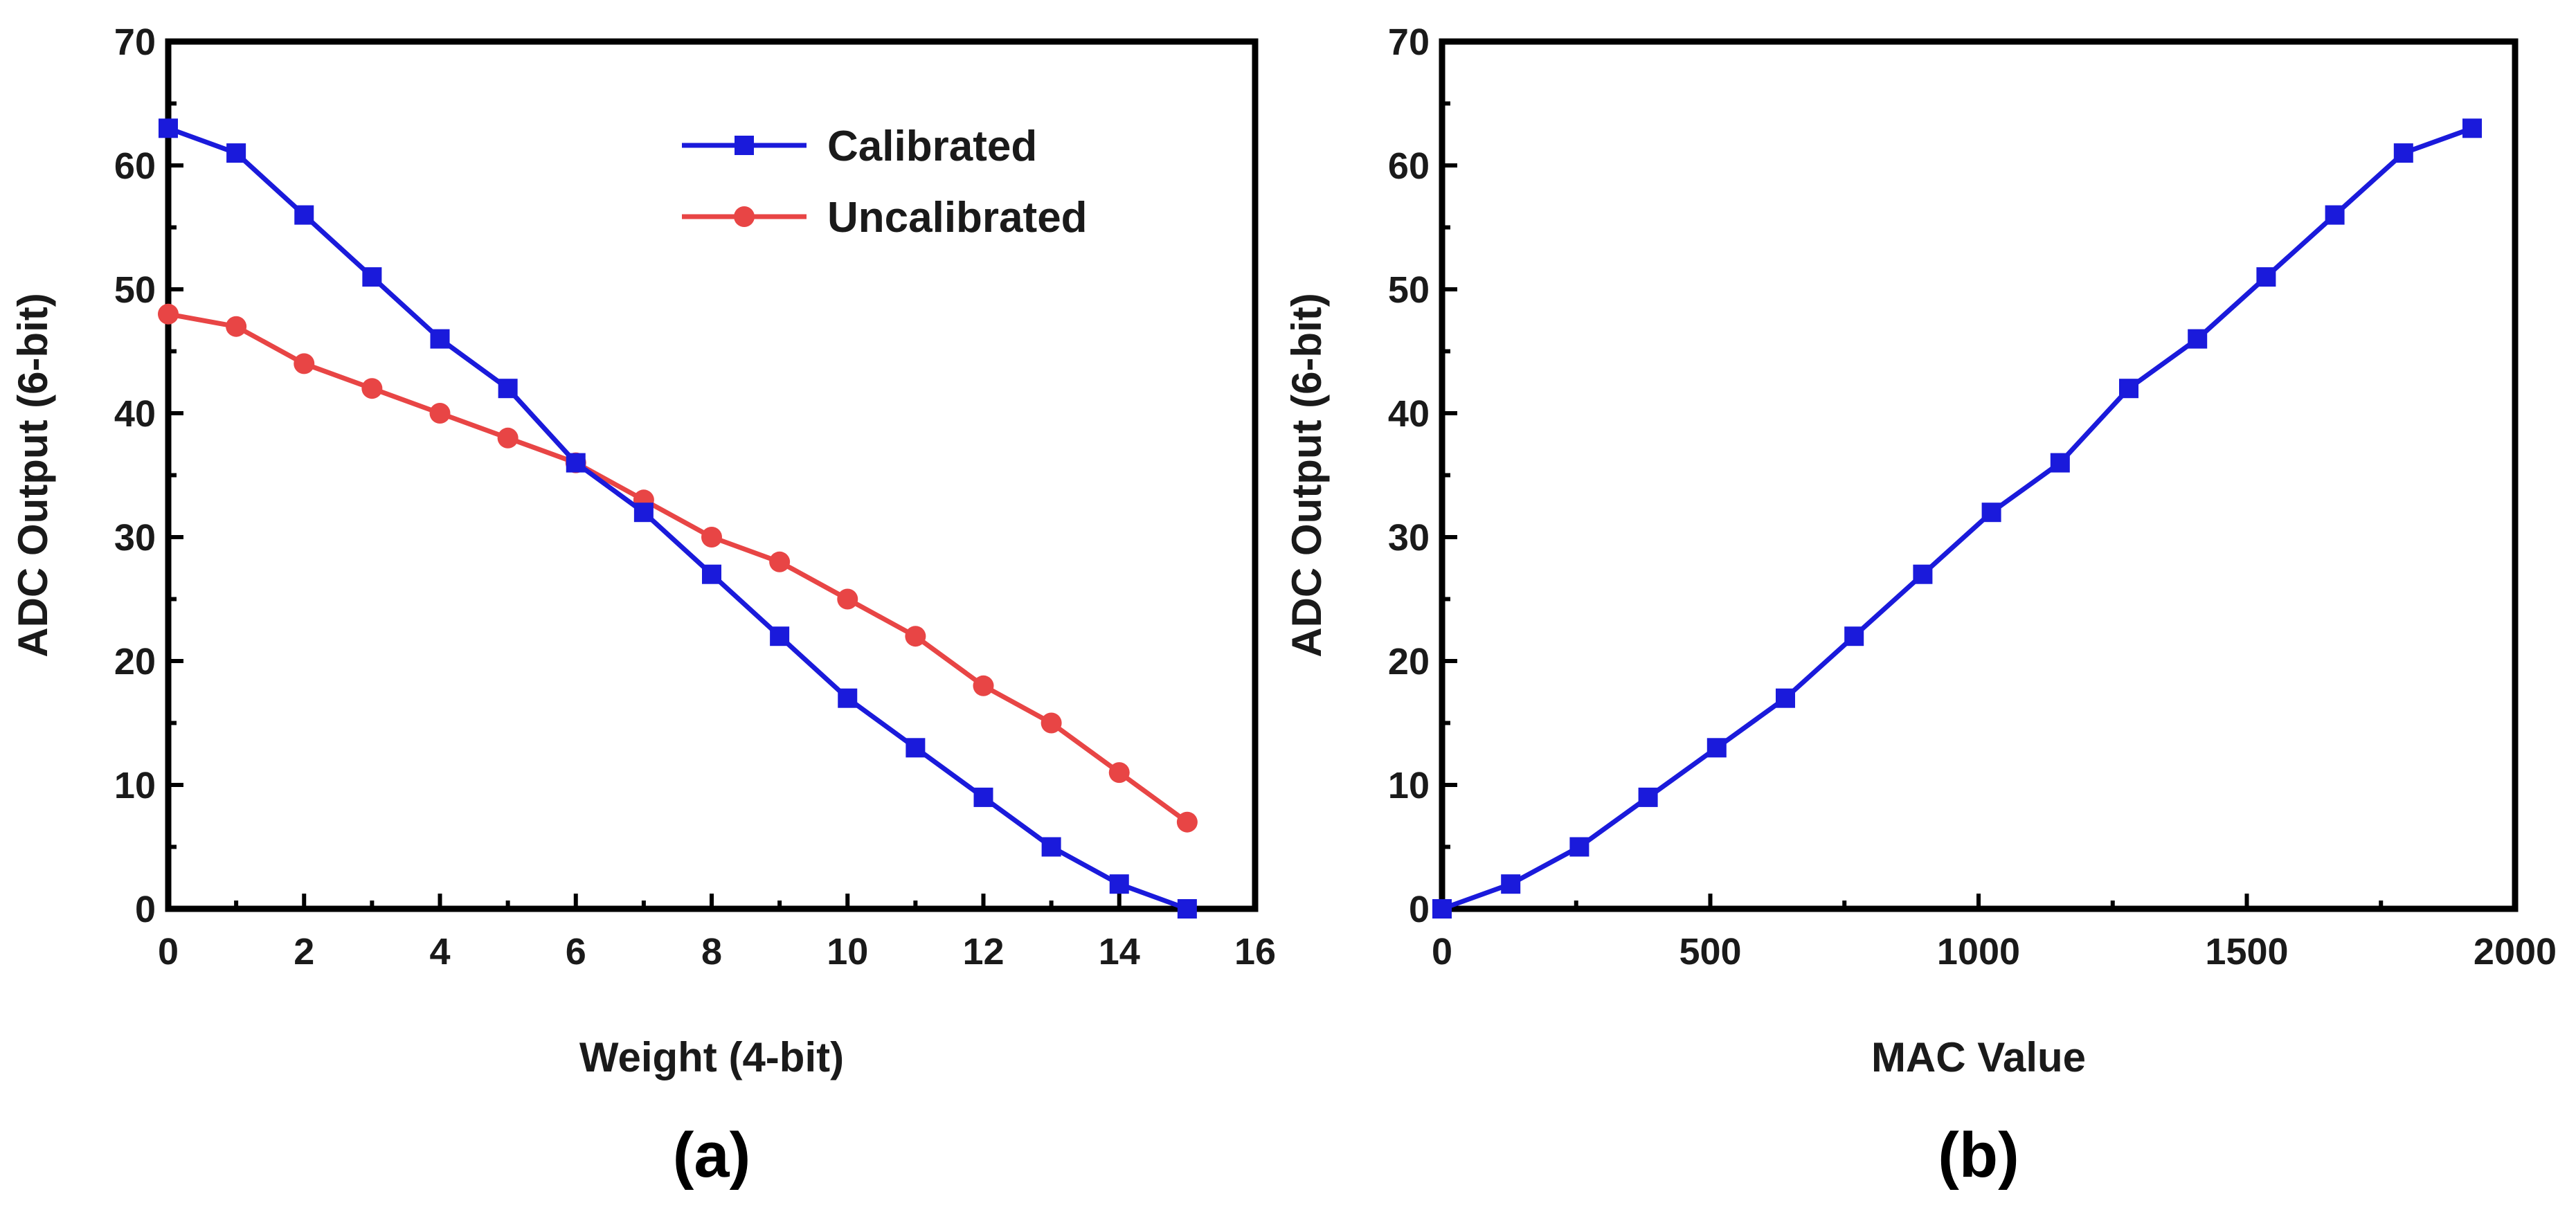  What do you see at coordinates (135, 786) in the screenshot?
I see `panel-a-y-tick-label: 10` at bounding box center [135, 786].